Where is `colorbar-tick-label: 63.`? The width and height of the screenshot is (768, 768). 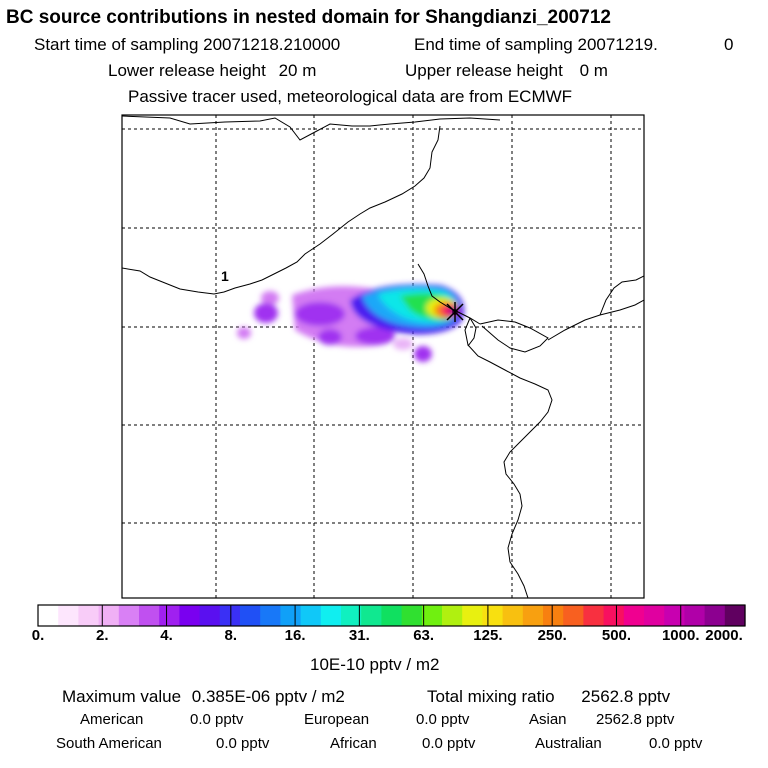
colorbar-tick-label: 63. is located at coordinates (424, 635).